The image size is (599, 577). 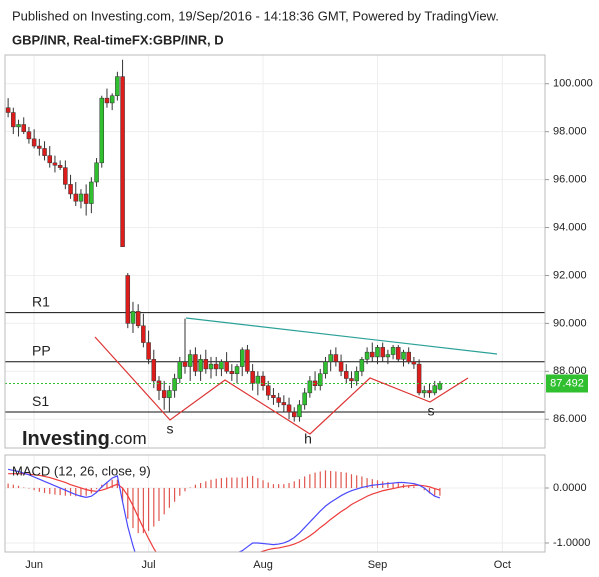 I want to click on pattern-annotation: s, so click(x=170, y=429).